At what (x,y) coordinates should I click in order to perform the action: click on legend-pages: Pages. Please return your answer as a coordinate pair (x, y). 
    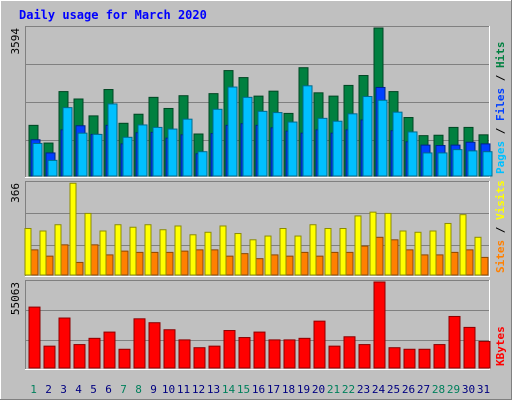
    Looking at the image, I should click on (500, 157).